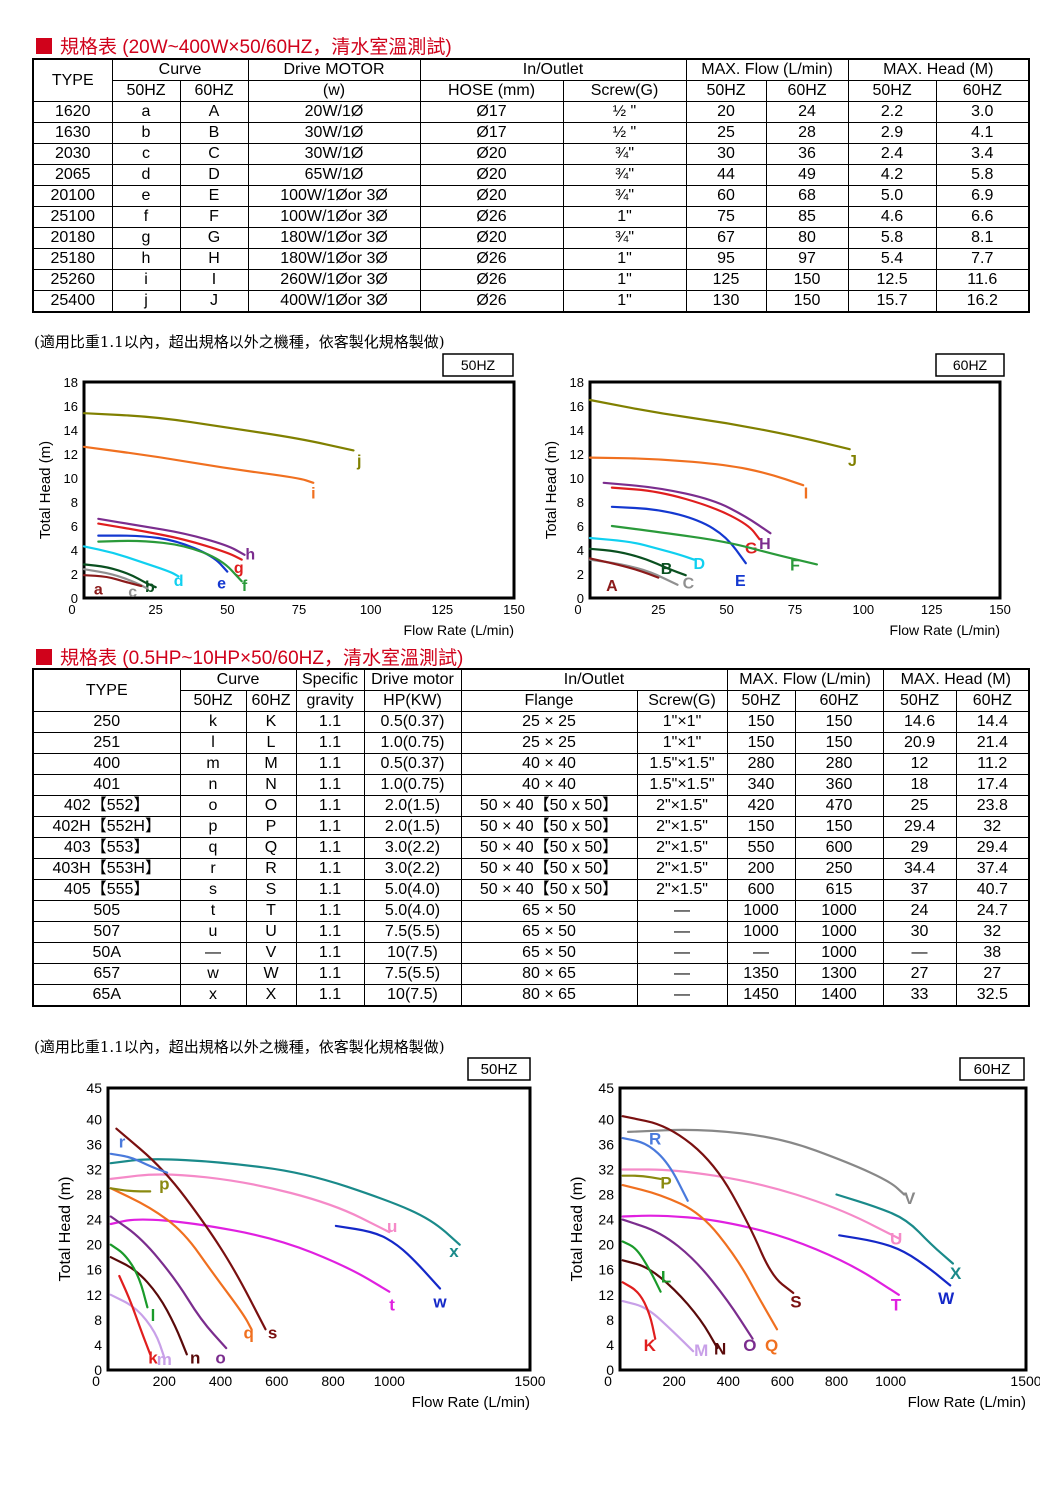  Describe the element at coordinates (389, 1381) in the screenshot. I see `x-tick-label: 1000` at that location.